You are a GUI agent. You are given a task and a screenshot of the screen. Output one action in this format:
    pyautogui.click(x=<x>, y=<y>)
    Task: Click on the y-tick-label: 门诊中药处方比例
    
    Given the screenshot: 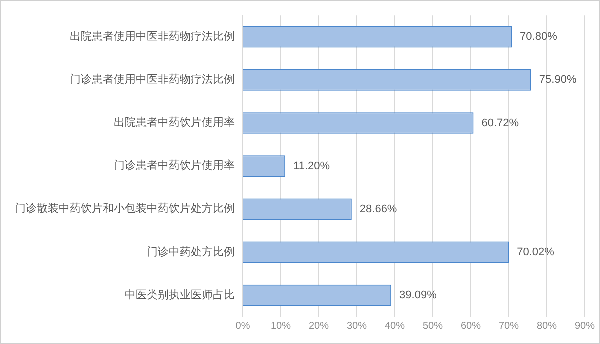 What is the action you would take?
    pyautogui.click(x=191, y=251)
    